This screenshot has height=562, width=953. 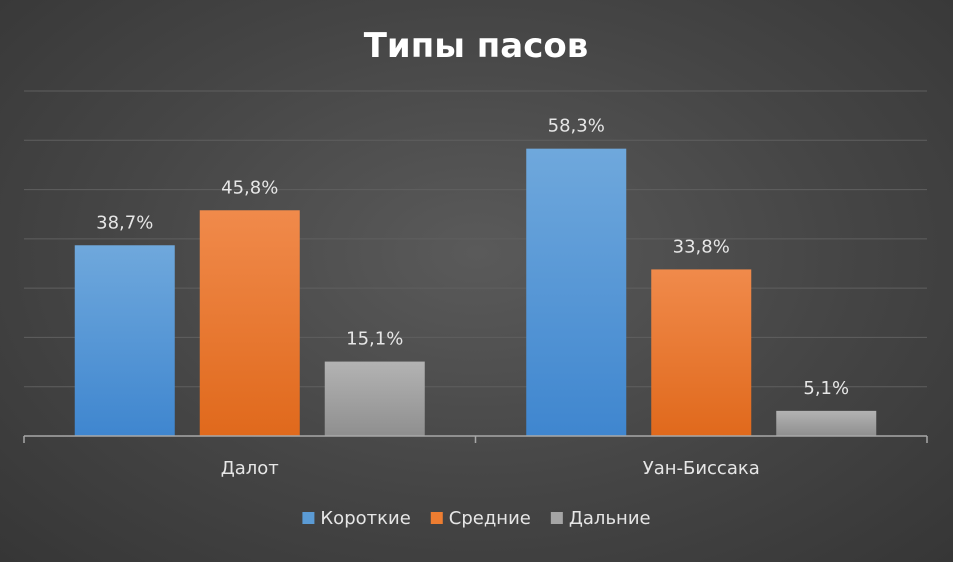 I want to click on data-label: 15,1%, so click(x=374, y=339).